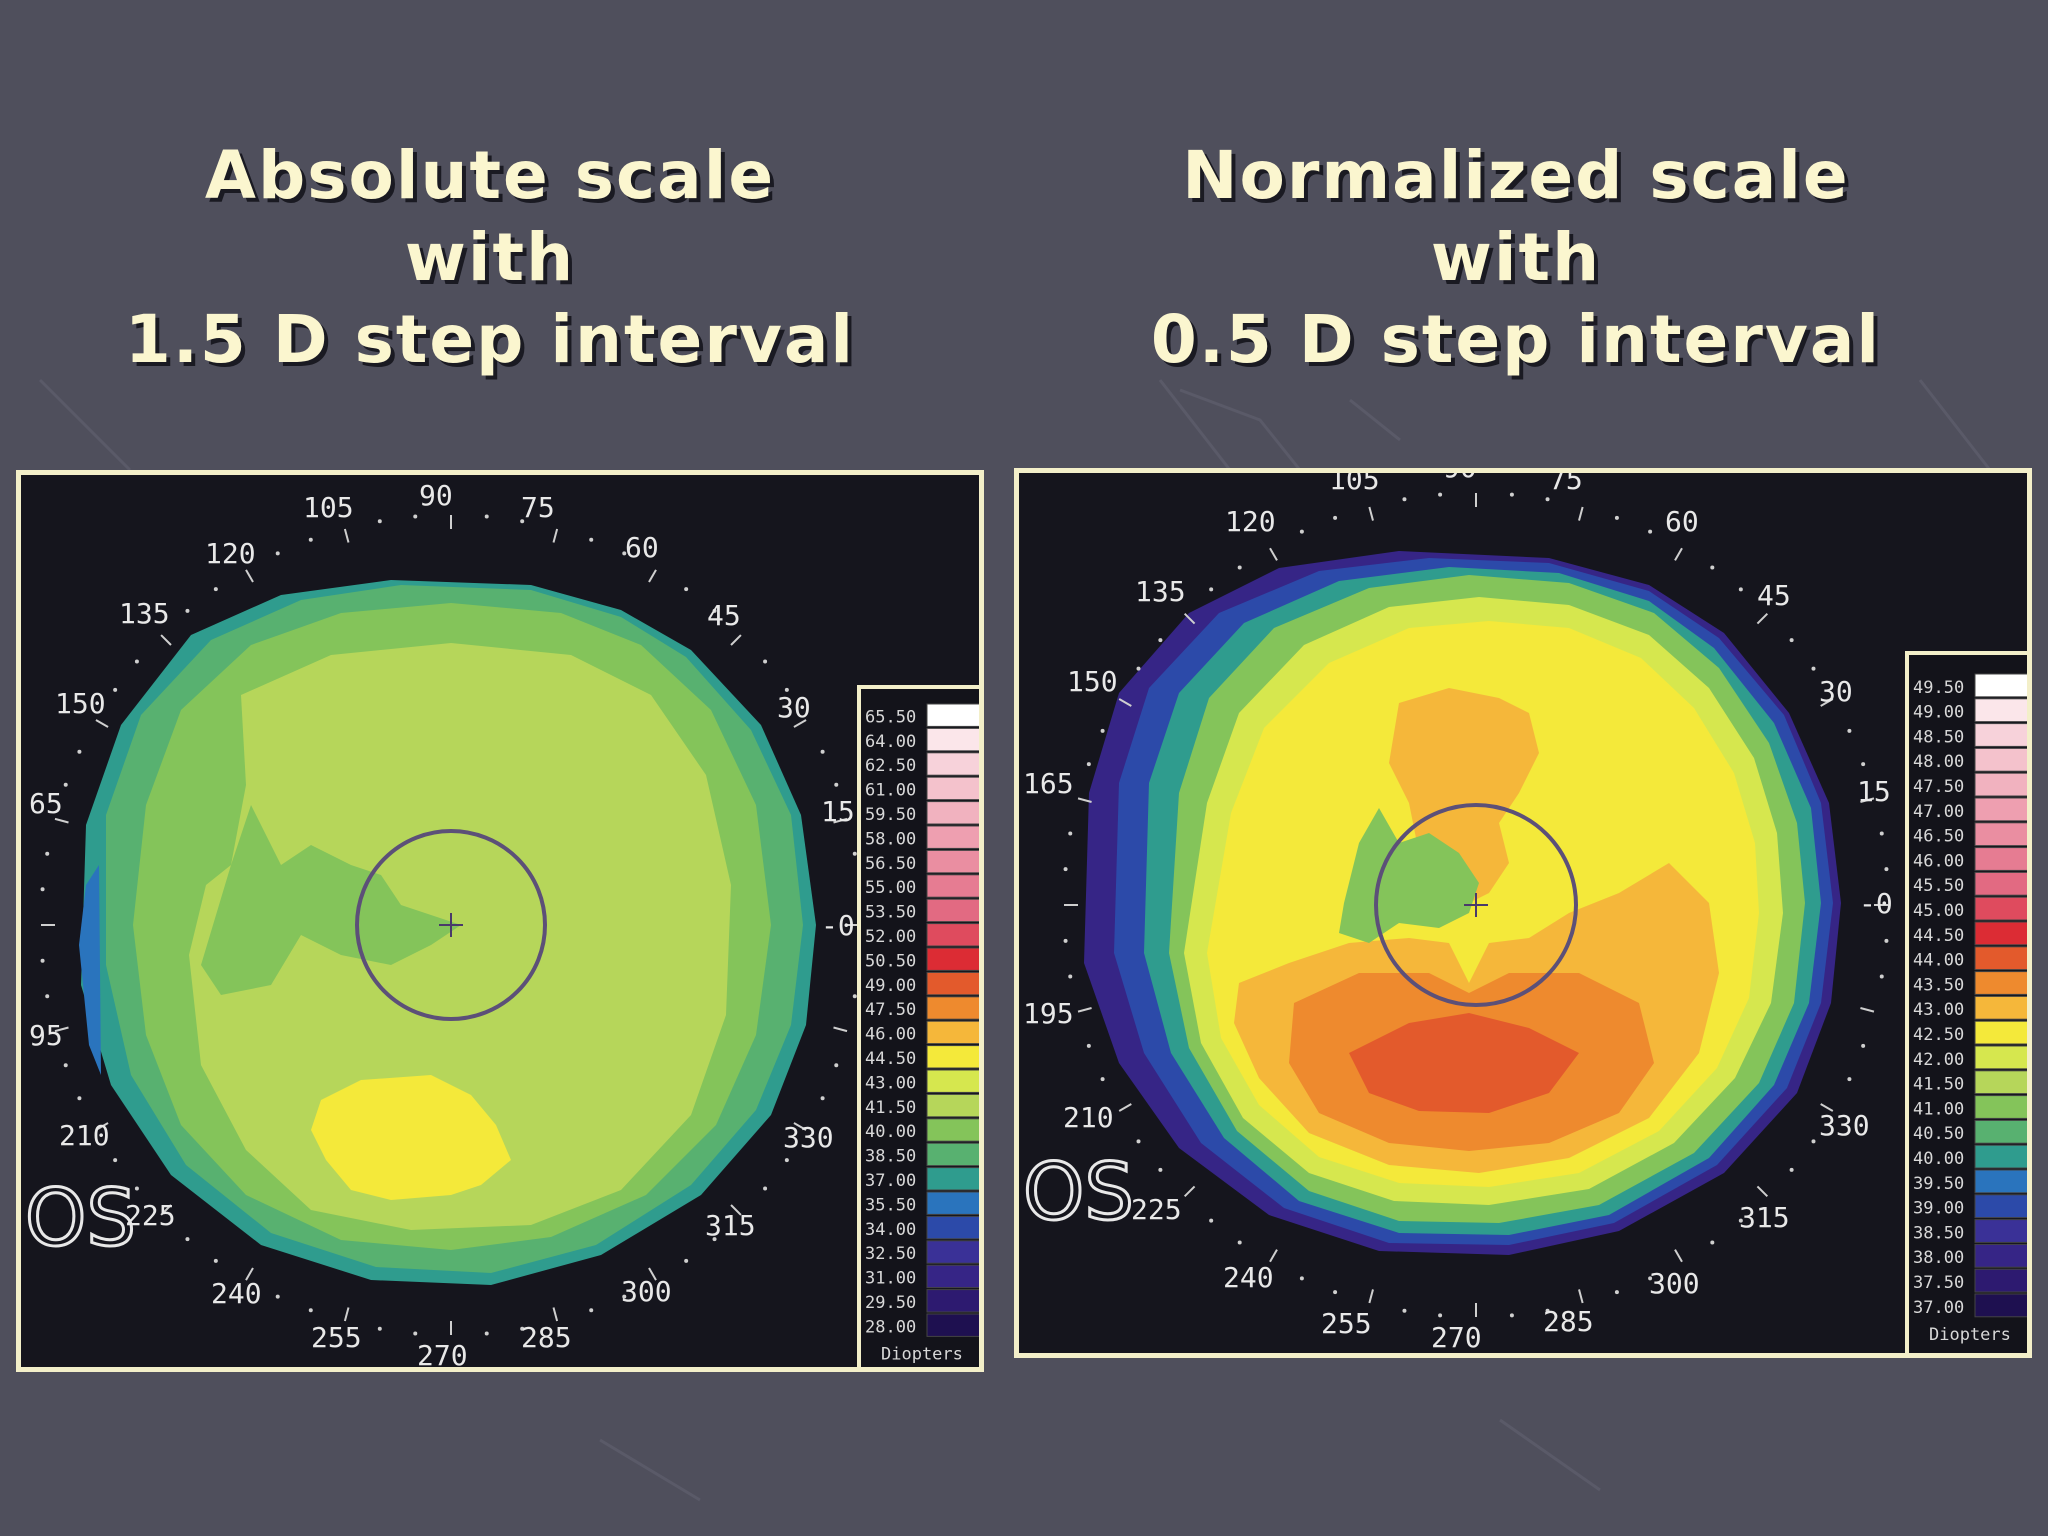  I want to click on scale-value-label: 28.00, so click(890, 1327).